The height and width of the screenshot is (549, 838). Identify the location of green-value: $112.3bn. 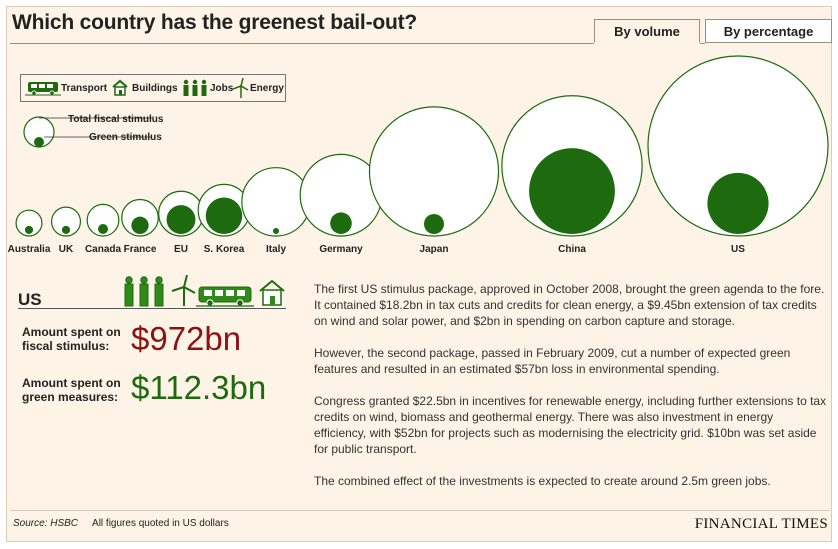
(199, 387).